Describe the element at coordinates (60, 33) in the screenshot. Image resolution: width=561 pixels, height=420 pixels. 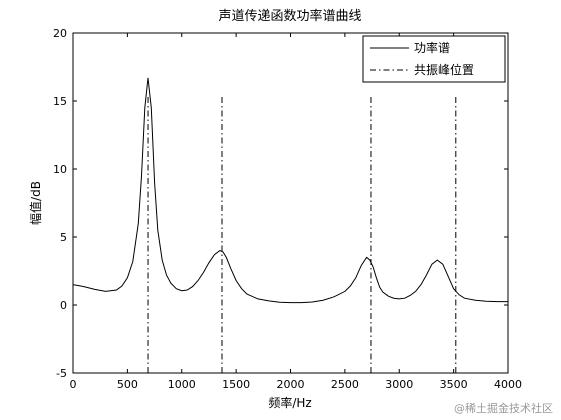
I see `y-tick-label: 20` at that location.